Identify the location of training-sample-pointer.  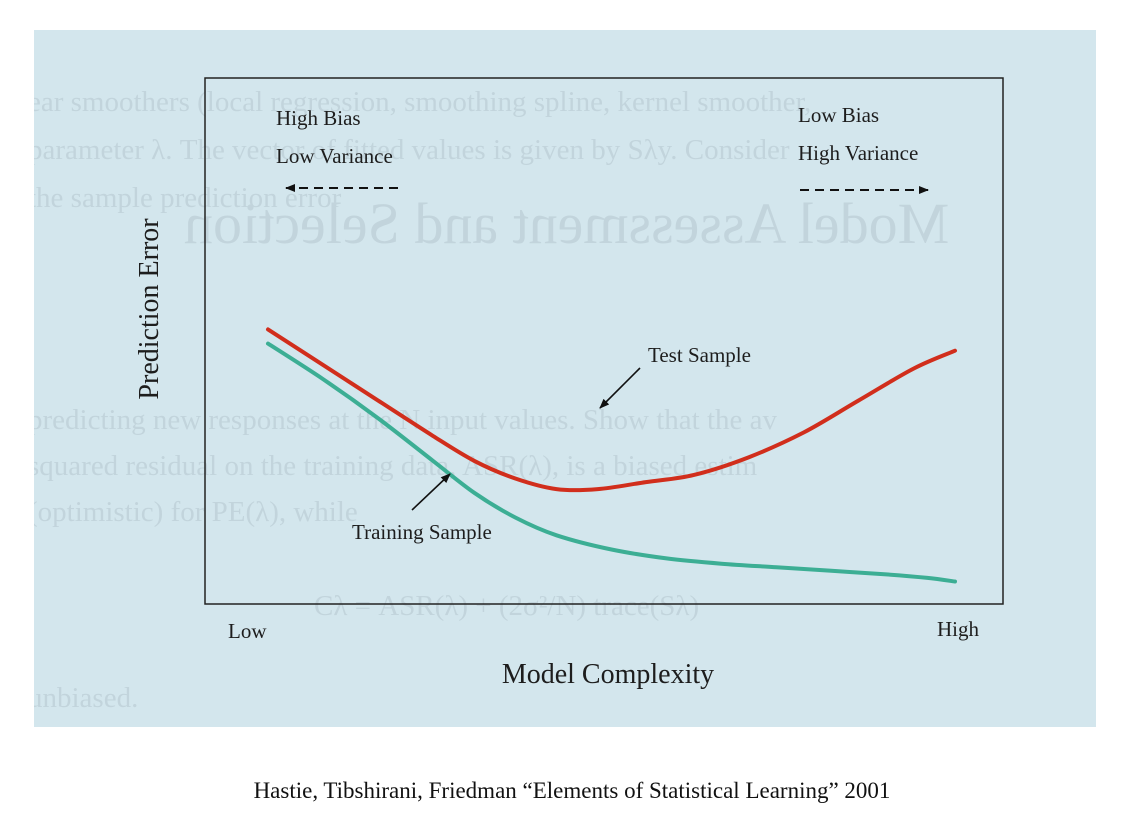
(431, 492).